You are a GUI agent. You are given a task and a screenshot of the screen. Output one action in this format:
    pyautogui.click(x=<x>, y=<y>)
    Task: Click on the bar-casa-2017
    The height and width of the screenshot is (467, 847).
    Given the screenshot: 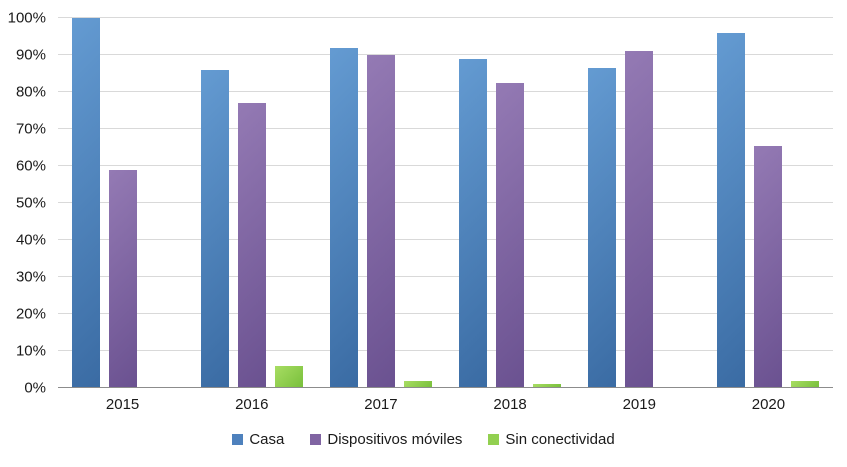 What is the action you would take?
    pyautogui.click(x=343, y=217)
    